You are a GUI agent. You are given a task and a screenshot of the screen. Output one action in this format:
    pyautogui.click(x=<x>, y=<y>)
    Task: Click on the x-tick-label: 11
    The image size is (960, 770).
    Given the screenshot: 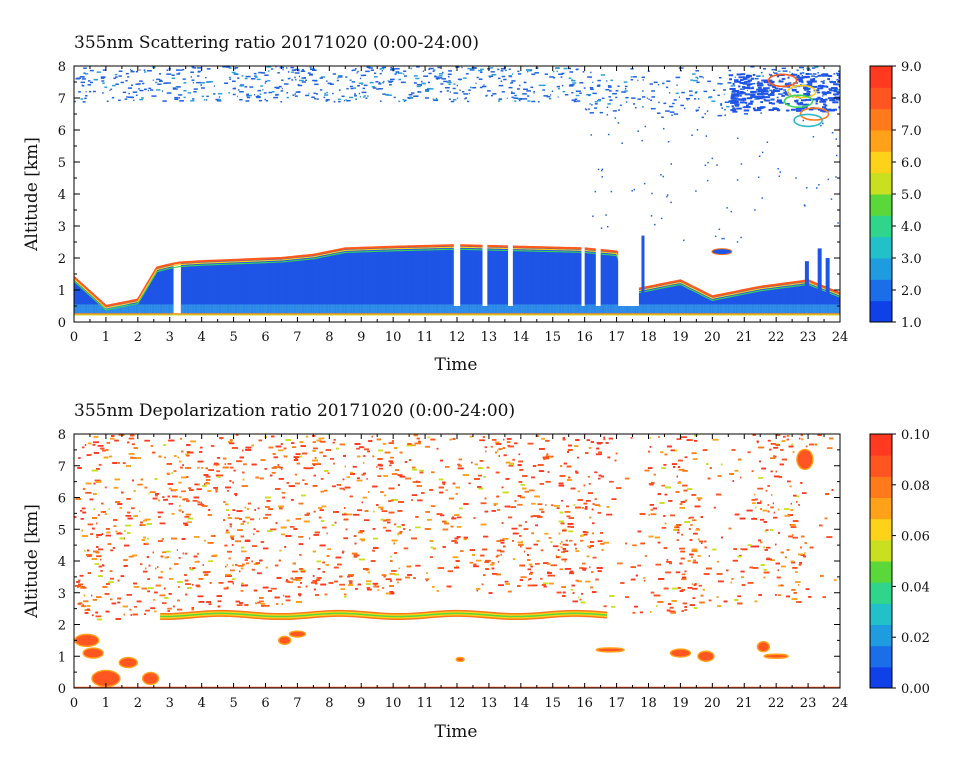 What is the action you would take?
    pyautogui.click(x=425, y=337)
    